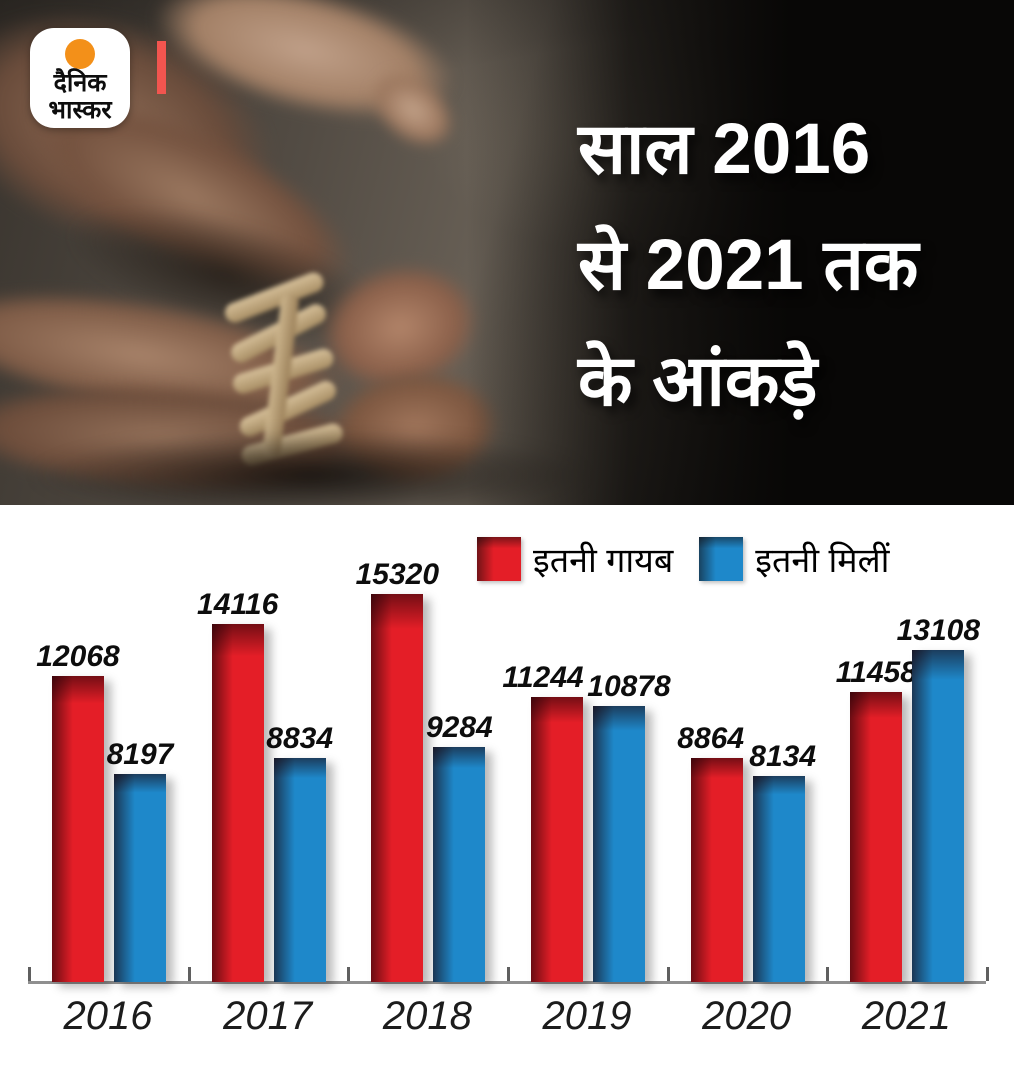 This screenshot has height=1065, width=1014. Describe the element at coordinates (140, 754) in the screenshot. I see `value-label-found-2016: 8197` at that location.